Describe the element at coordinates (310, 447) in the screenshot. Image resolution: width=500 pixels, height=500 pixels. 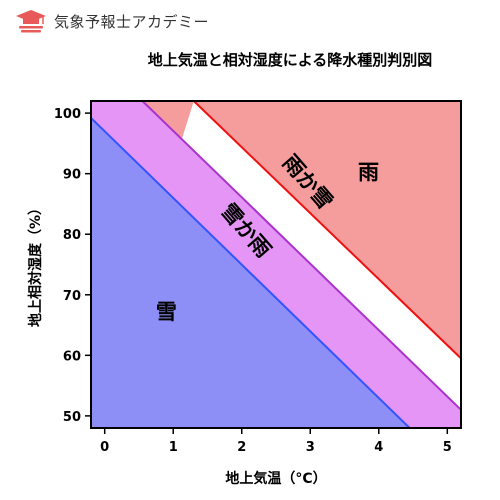
I see `x-tick-label: 3` at that location.